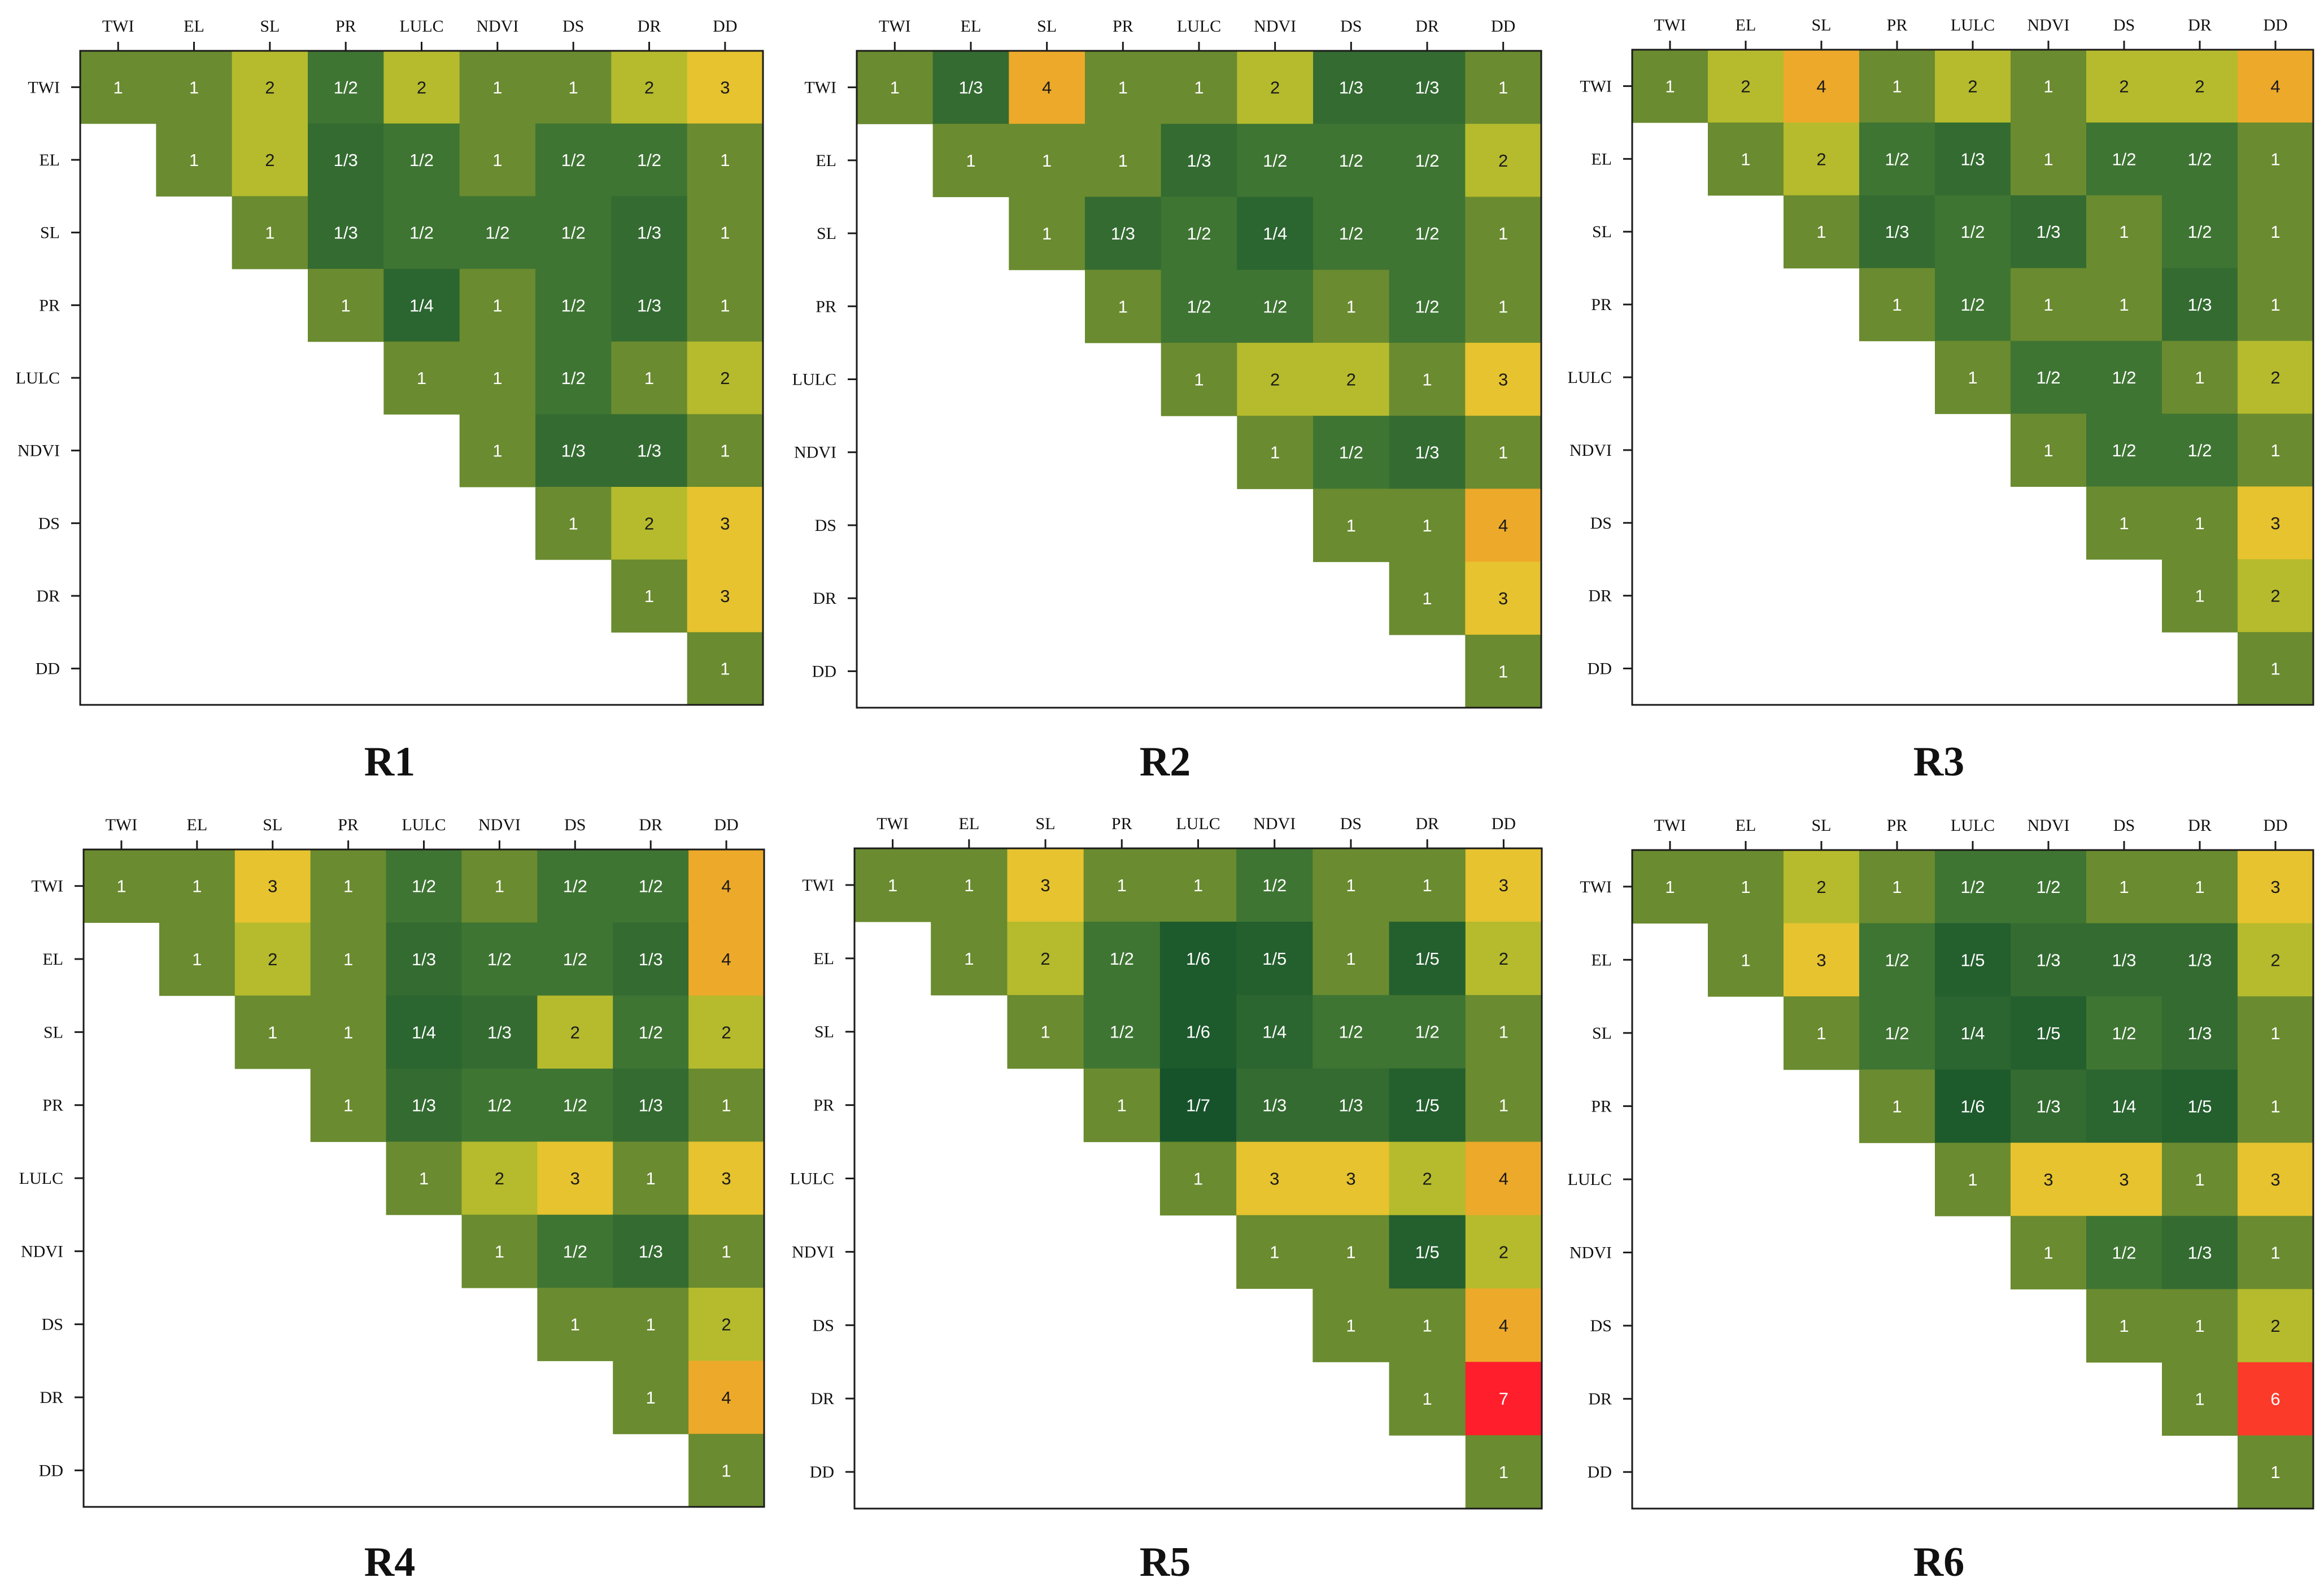 This screenshot has width=2324, height=1595. I want to click on y-tick-label: SL, so click(50, 233).